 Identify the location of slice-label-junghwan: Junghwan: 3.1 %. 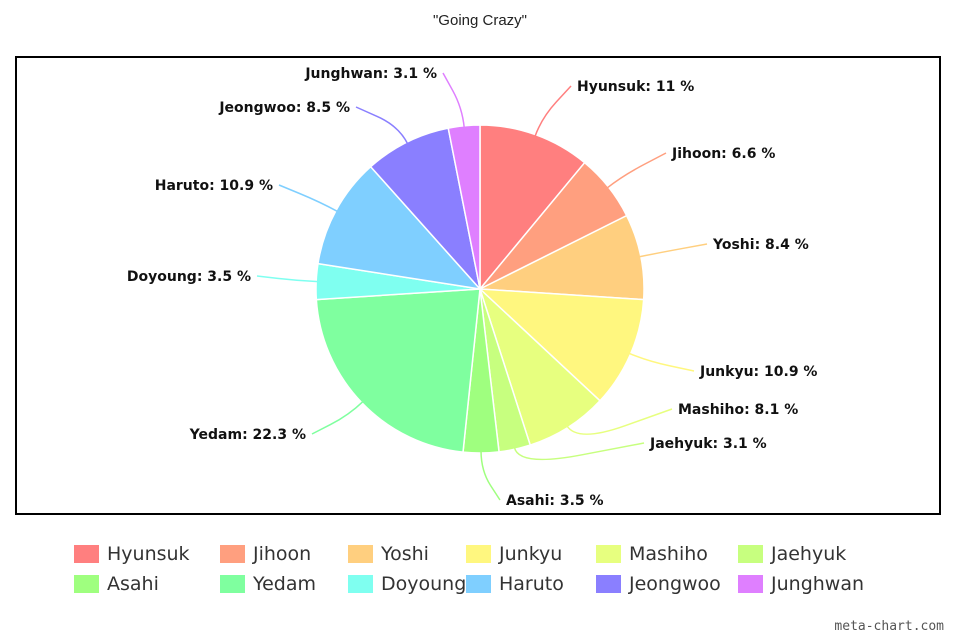
(370, 74).